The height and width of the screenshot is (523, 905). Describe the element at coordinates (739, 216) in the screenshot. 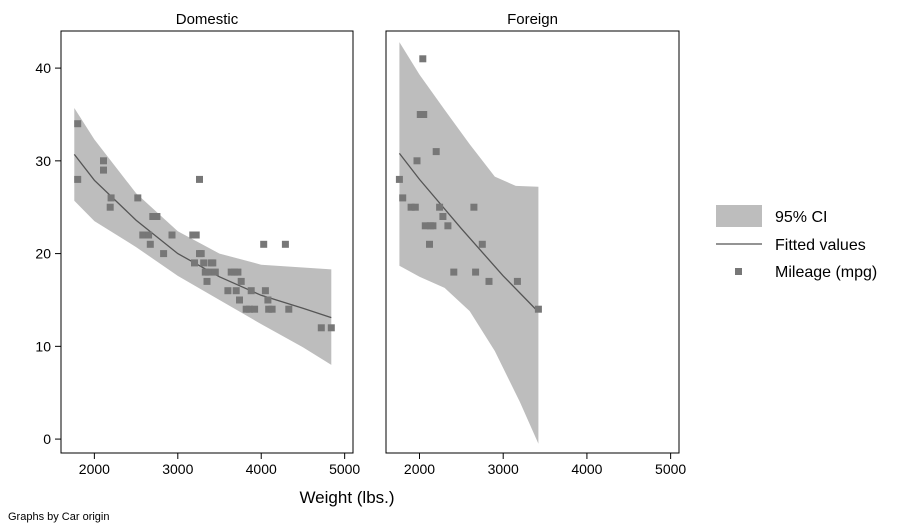

I see `legend-ci-swatch` at that location.